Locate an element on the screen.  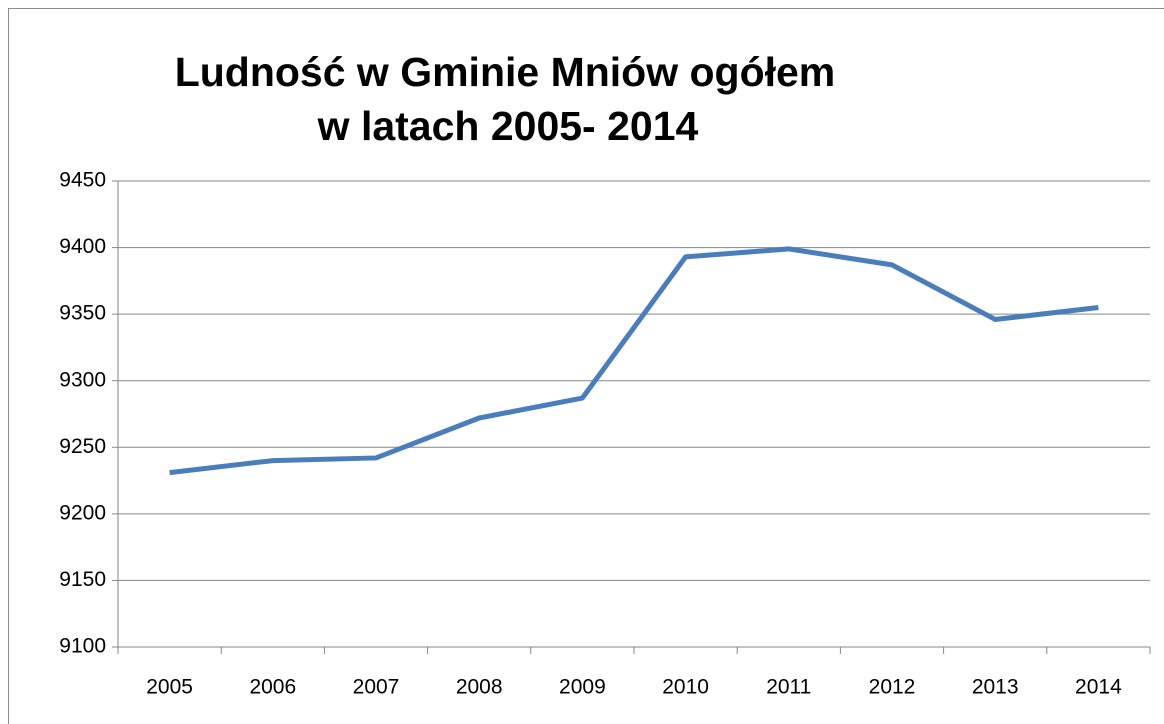
y-tick-label: 9200 is located at coordinates (82, 512).